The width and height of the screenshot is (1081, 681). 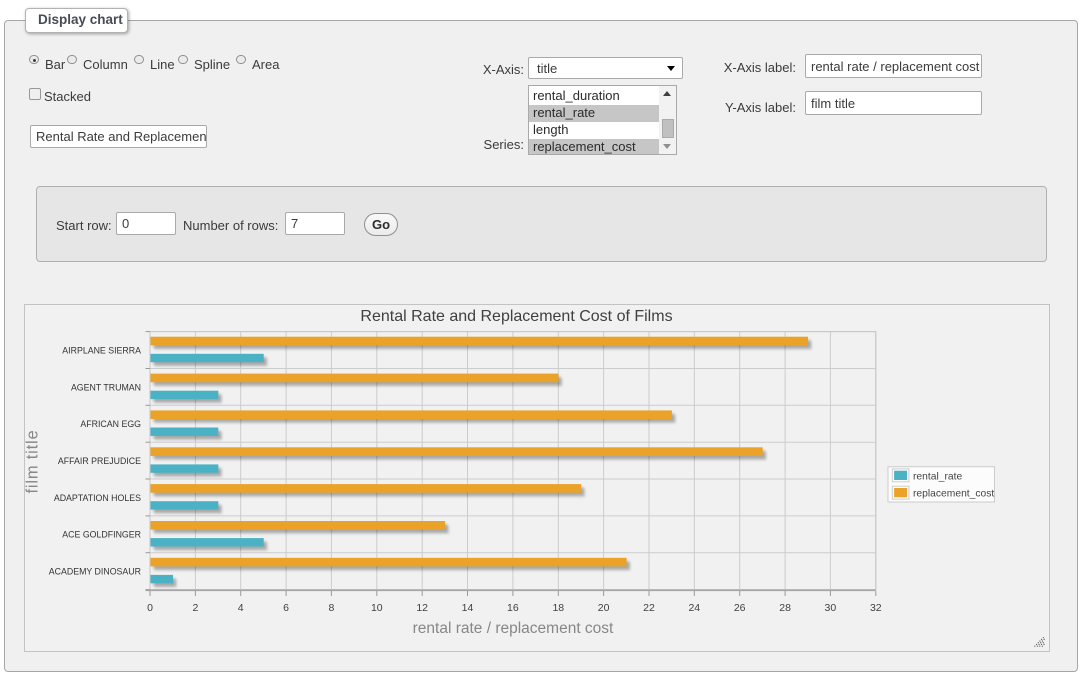 What do you see at coordinates (101, 350) in the screenshot?
I see `svg-text: AIRPLANE SIERRA` at bounding box center [101, 350].